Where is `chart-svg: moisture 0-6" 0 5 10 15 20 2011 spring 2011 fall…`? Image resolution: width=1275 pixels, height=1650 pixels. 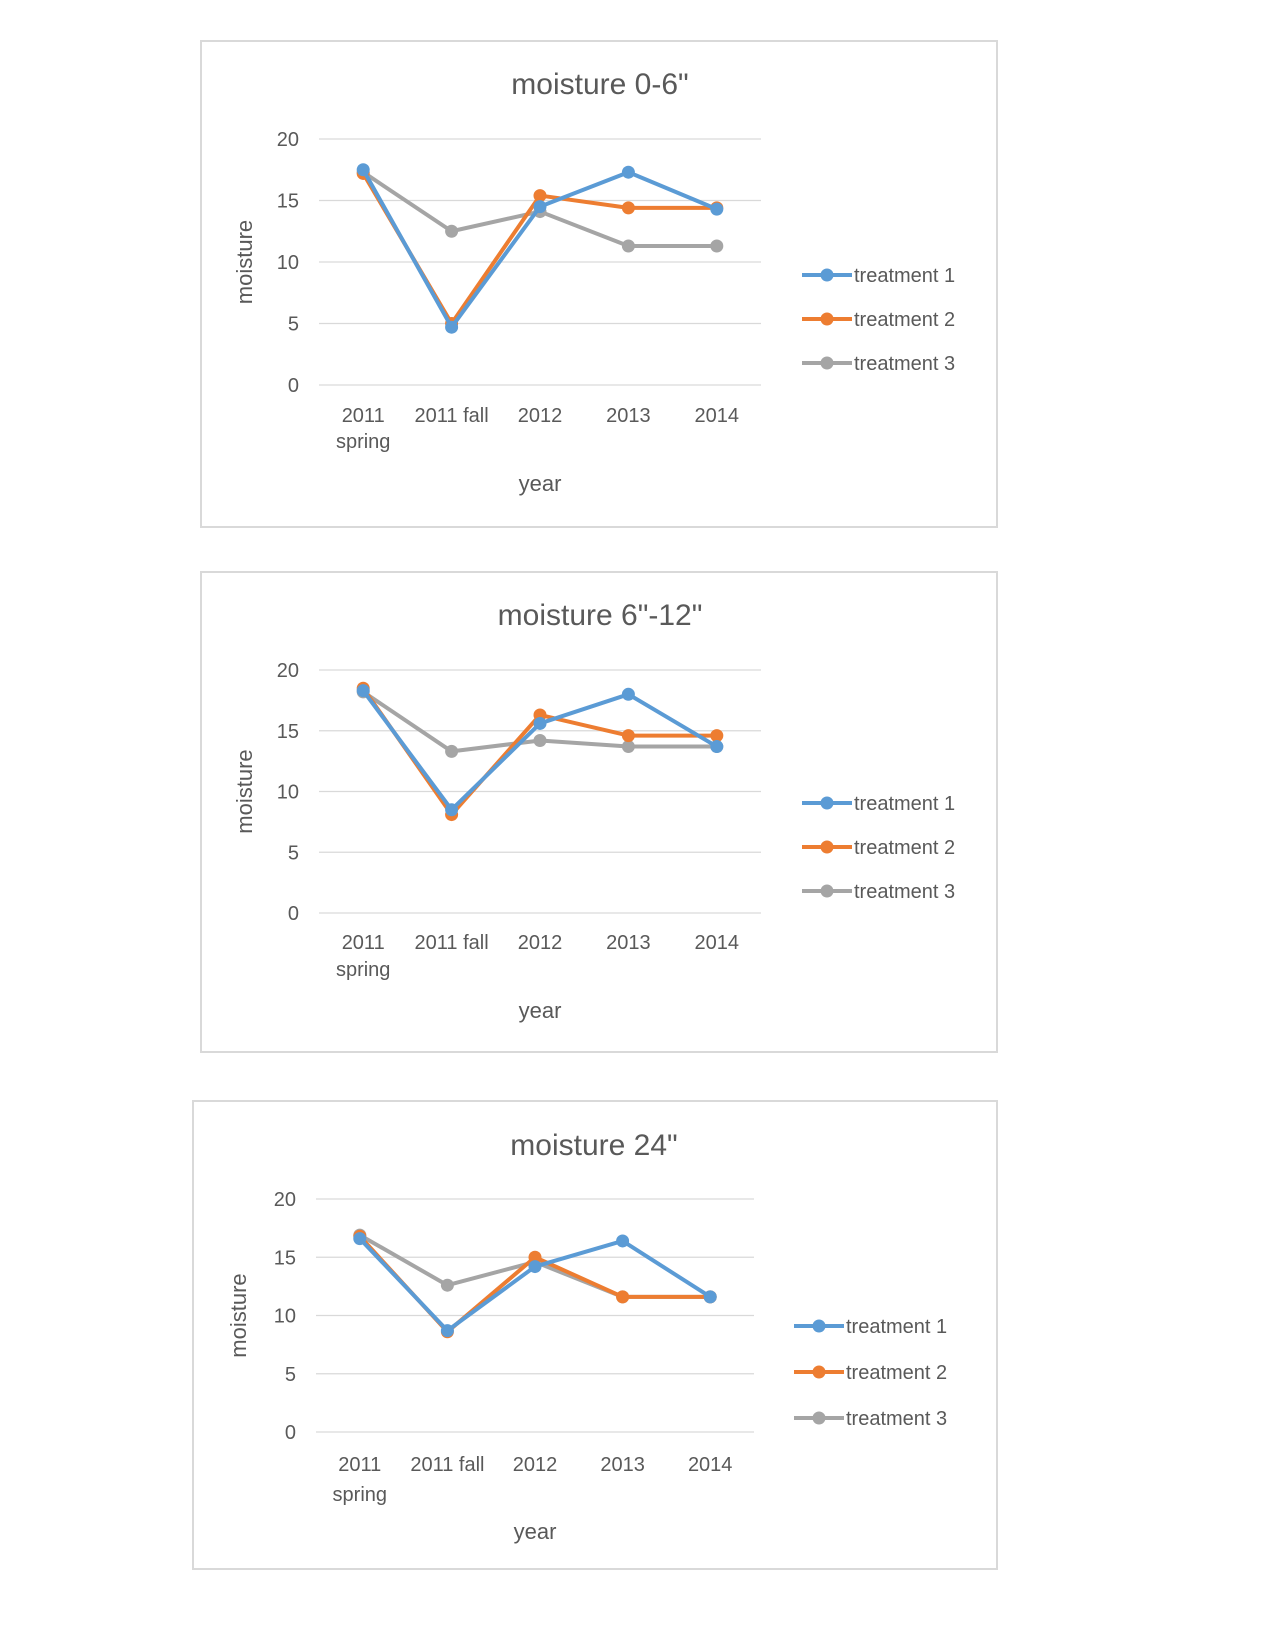 chart-svg: moisture 0-6" 0 5 10 15 20 2011 spring 2011 fall… is located at coordinates (593, 282).